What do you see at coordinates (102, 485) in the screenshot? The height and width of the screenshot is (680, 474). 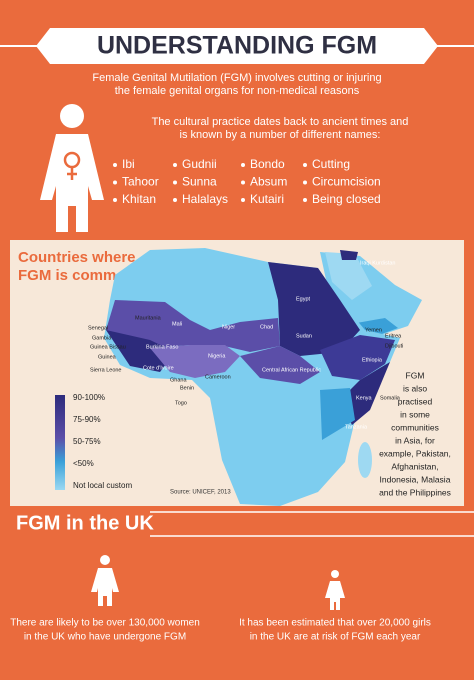 I see `legend-label: Not local custom` at bounding box center [102, 485].